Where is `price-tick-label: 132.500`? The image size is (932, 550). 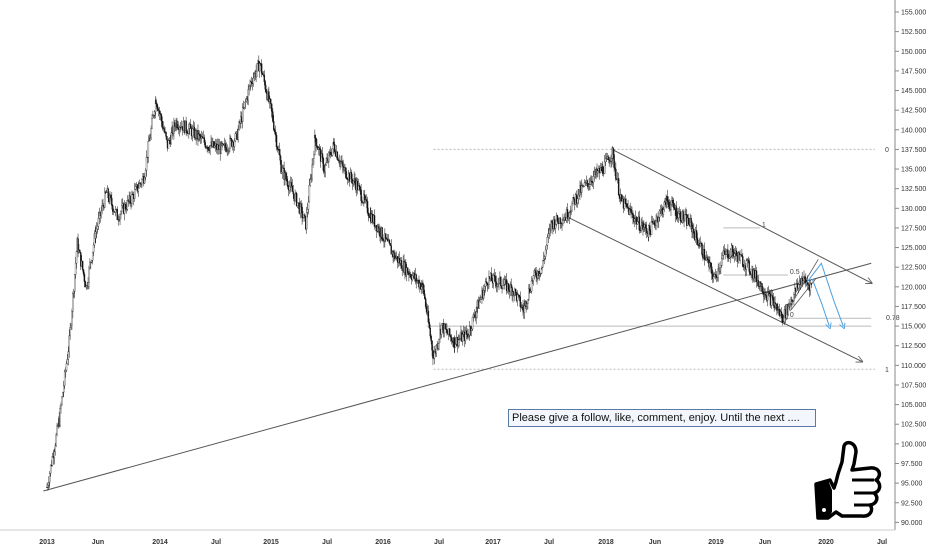
price-tick-label: 132.500 is located at coordinates (913, 189).